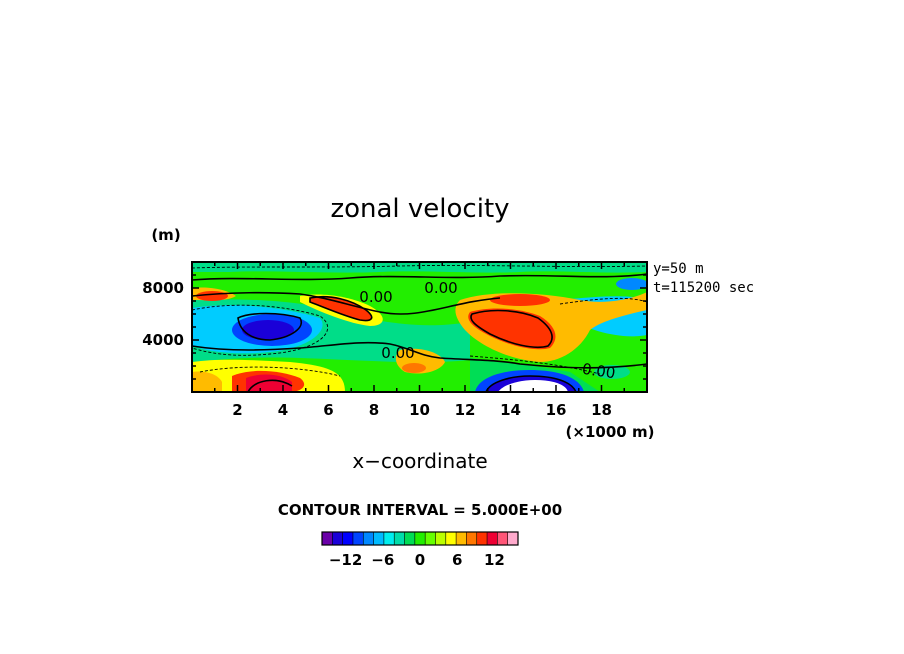  I want to click on x-tick-label: 18, so click(601, 410).